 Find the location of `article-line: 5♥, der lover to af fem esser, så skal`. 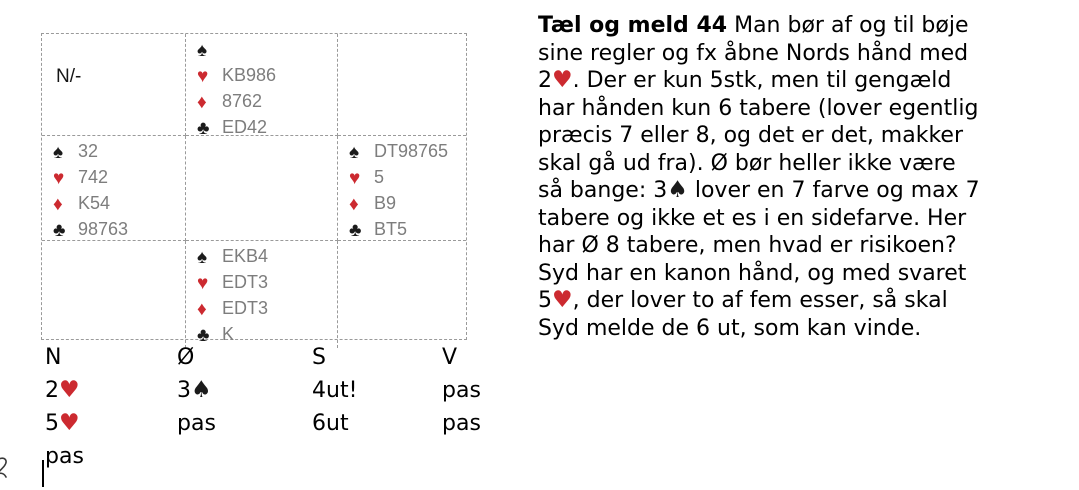

article-line: 5♥, der lover to af fem esser, så skal is located at coordinates (743, 300).